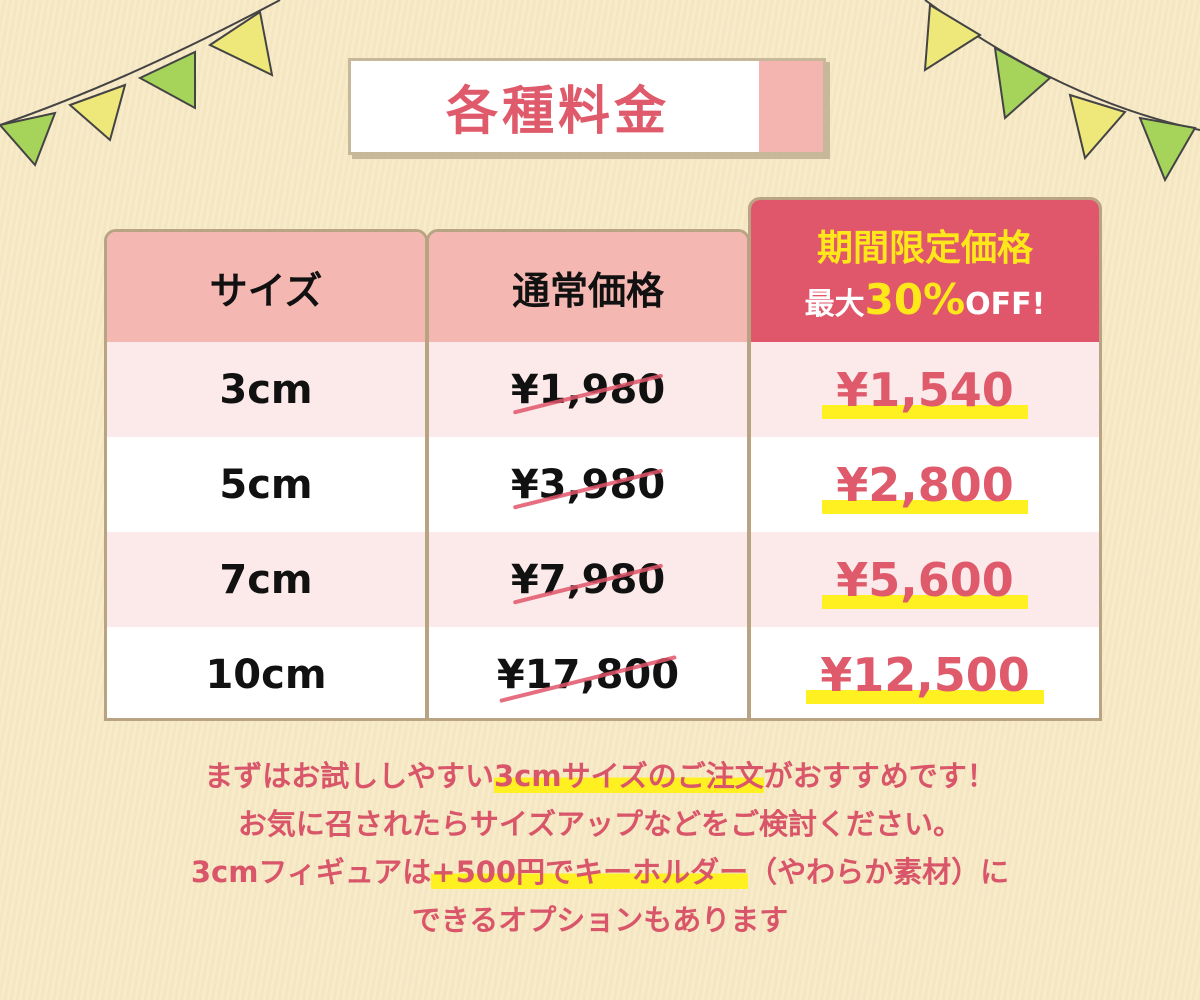  What do you see at coordinates (557, 112) in the screenshot?
I see `page-title: 各種料金` at bounding box center [557, 112].